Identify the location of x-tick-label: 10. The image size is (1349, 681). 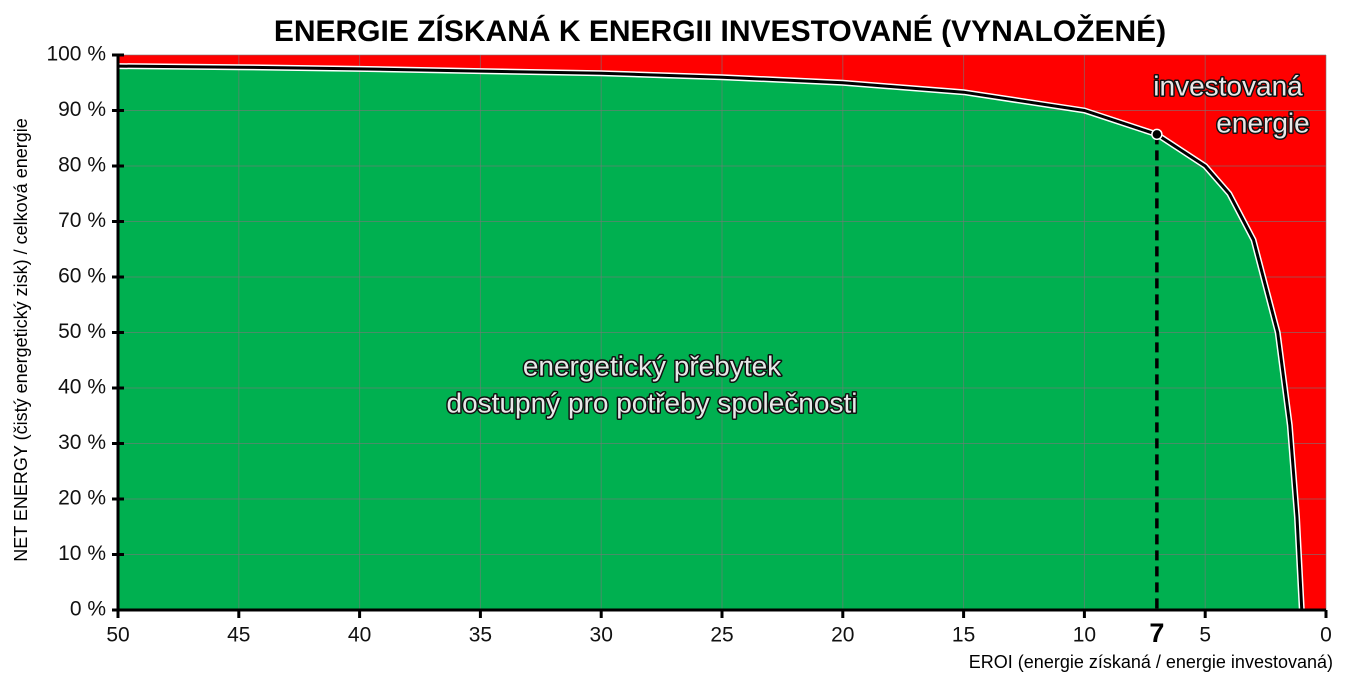
(1084, 635).